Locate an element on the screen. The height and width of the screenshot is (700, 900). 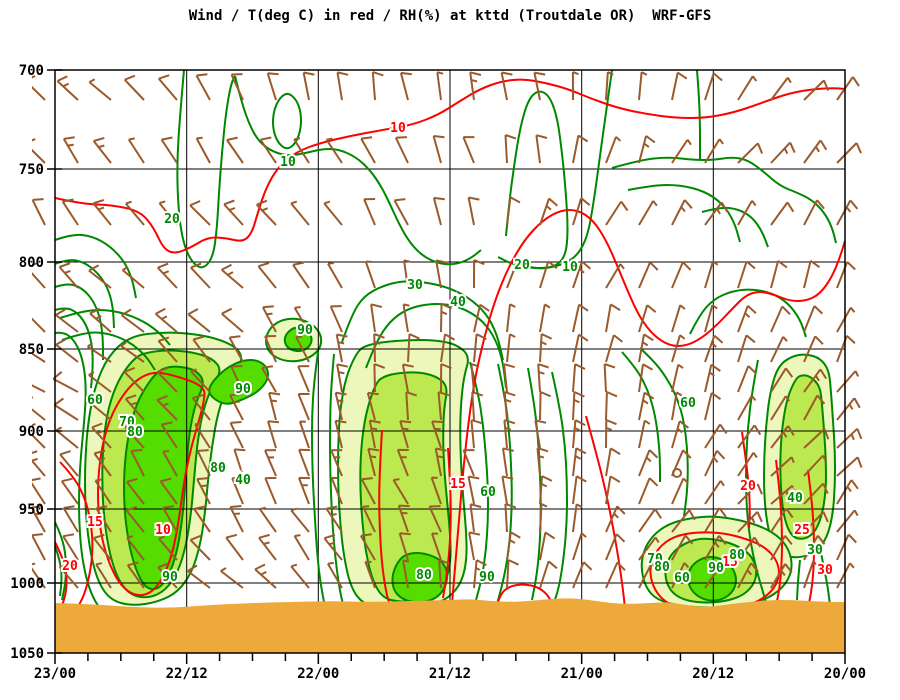
x-tick-label: 23/00 is located at coordinates (55, 674).